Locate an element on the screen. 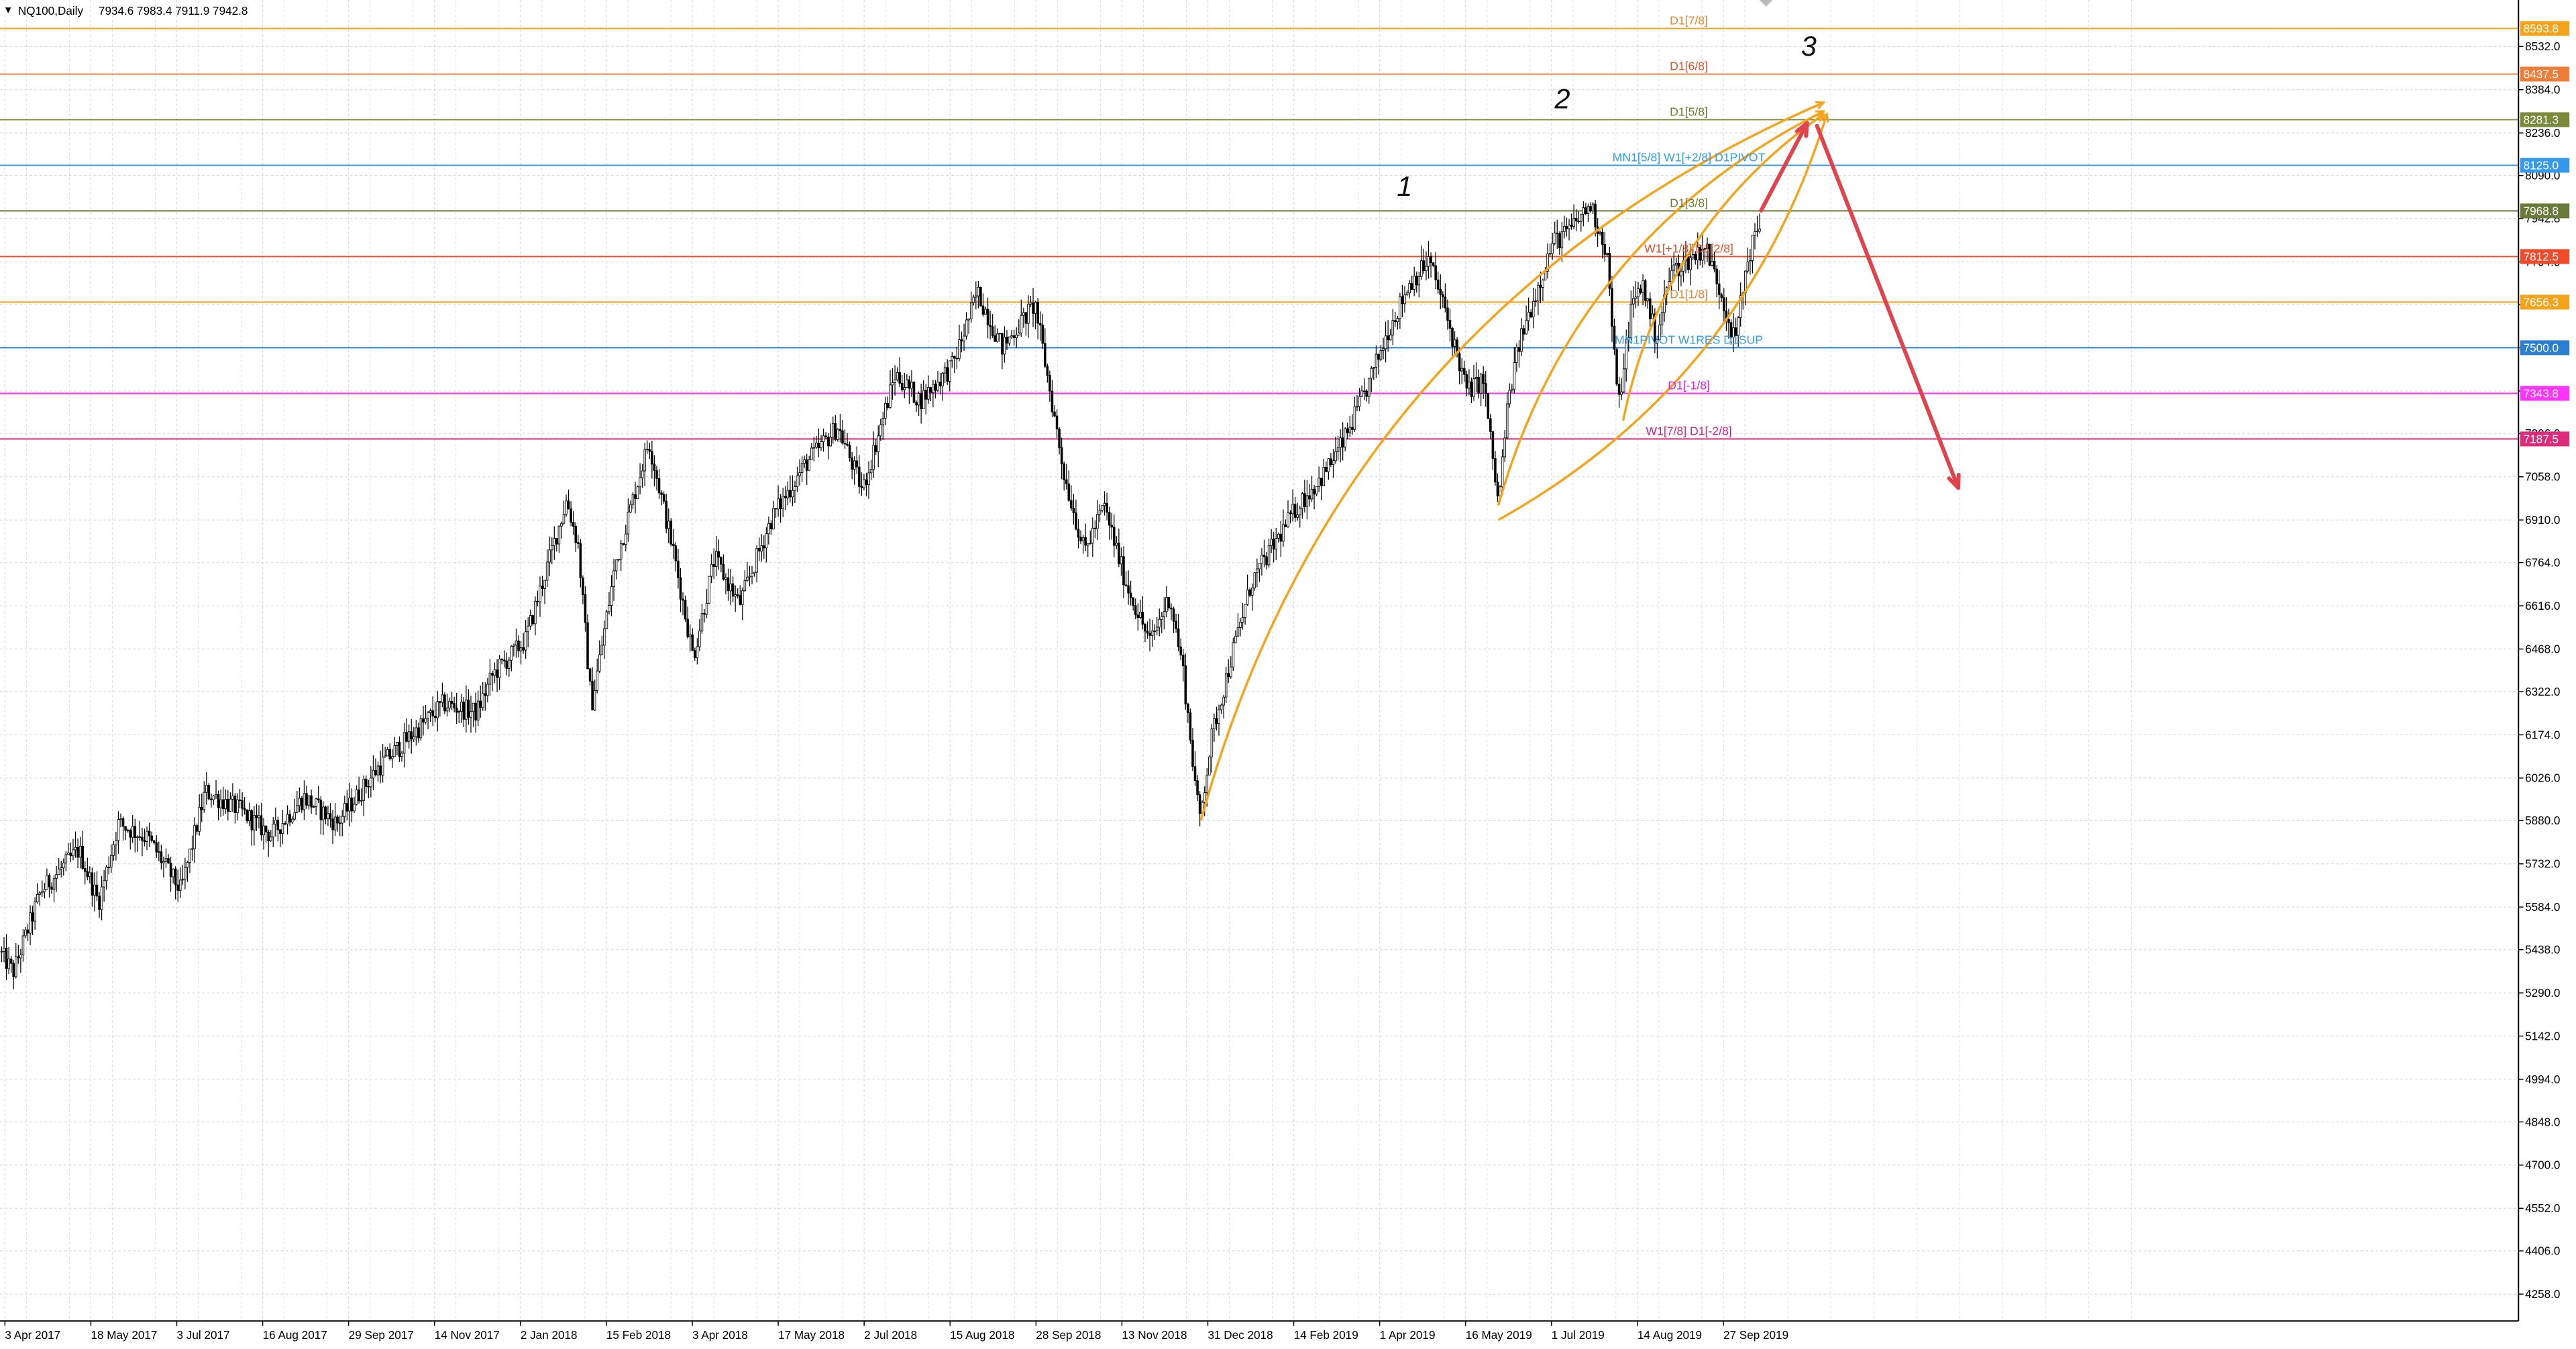  y-tick-label: 7058.0 is located at coordinates (2542, 477).